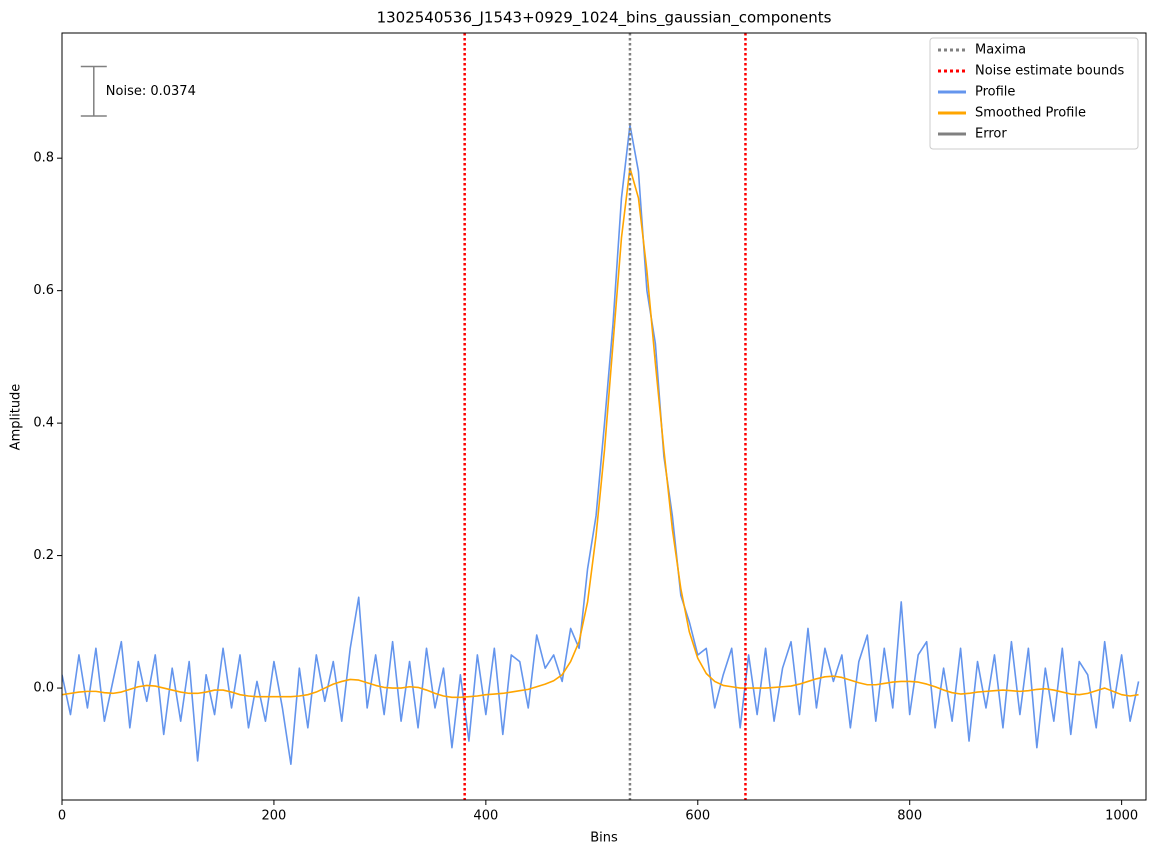  I want to click on x-tick-label: 800, so click(909, 816).